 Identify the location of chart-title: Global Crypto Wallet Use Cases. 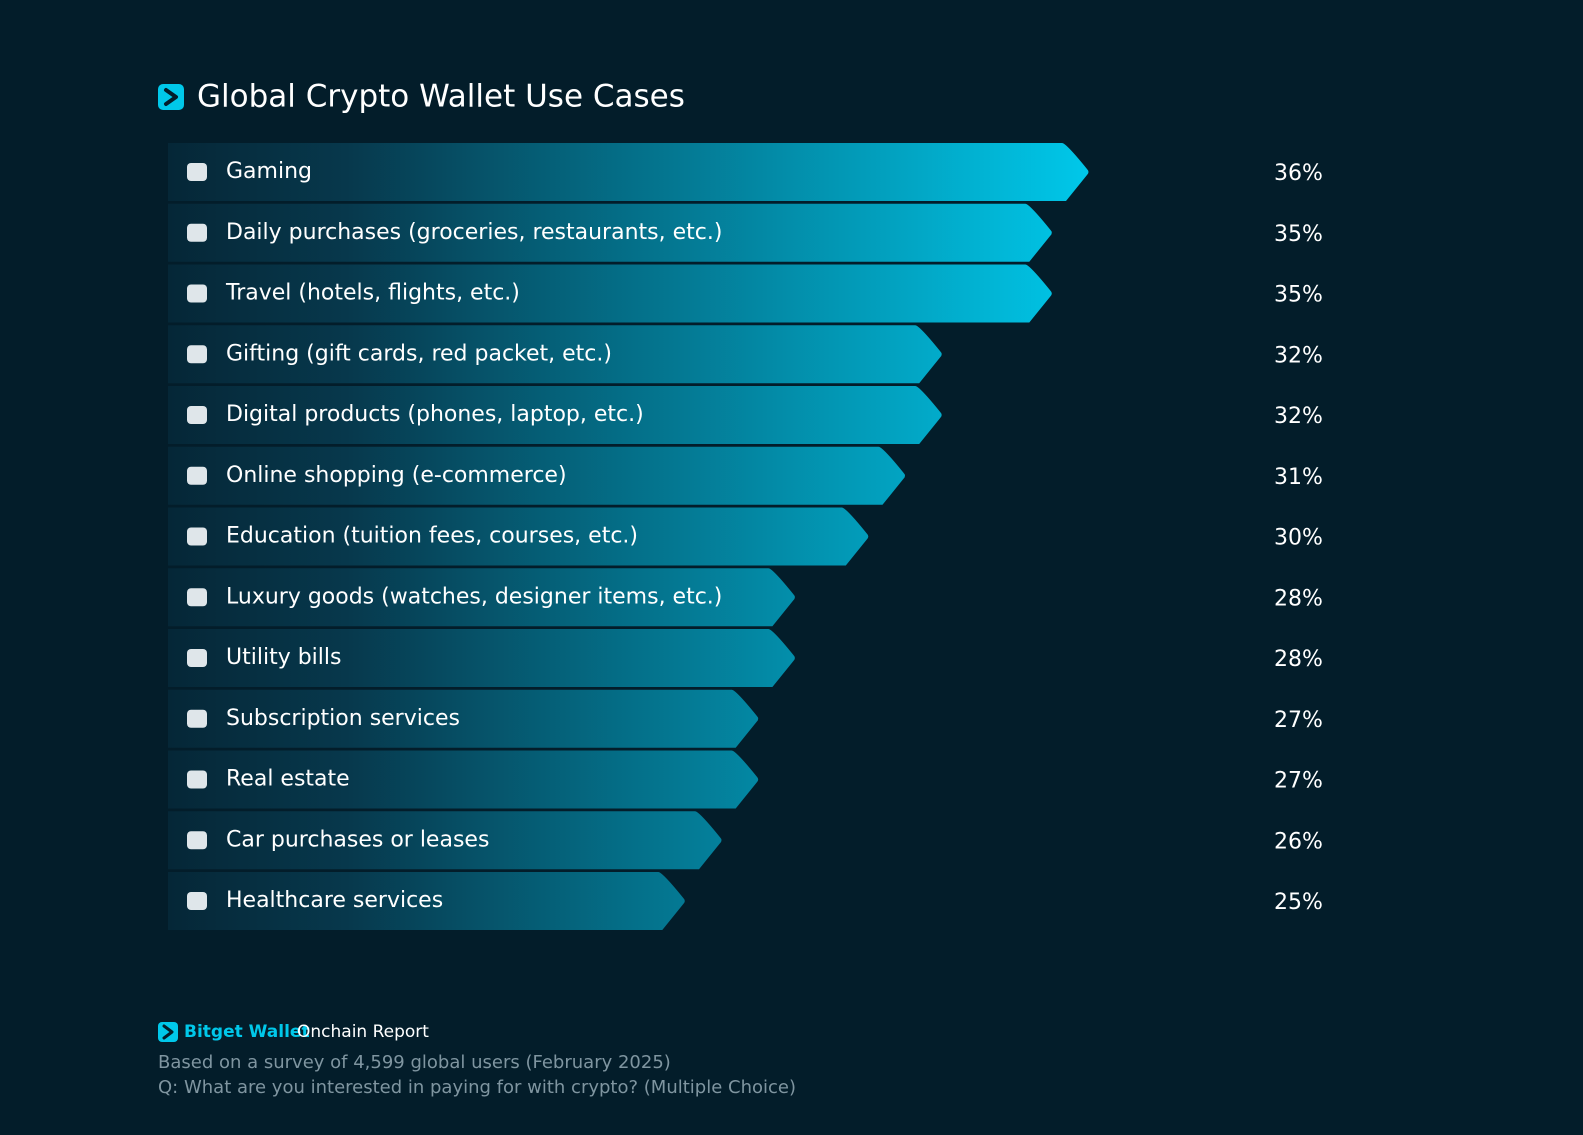
(441, 97).